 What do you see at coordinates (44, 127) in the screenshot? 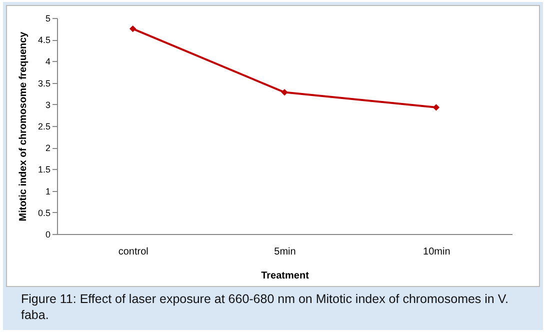
I see `y-tick-label: 2.5` at bounding box center [44, 127].